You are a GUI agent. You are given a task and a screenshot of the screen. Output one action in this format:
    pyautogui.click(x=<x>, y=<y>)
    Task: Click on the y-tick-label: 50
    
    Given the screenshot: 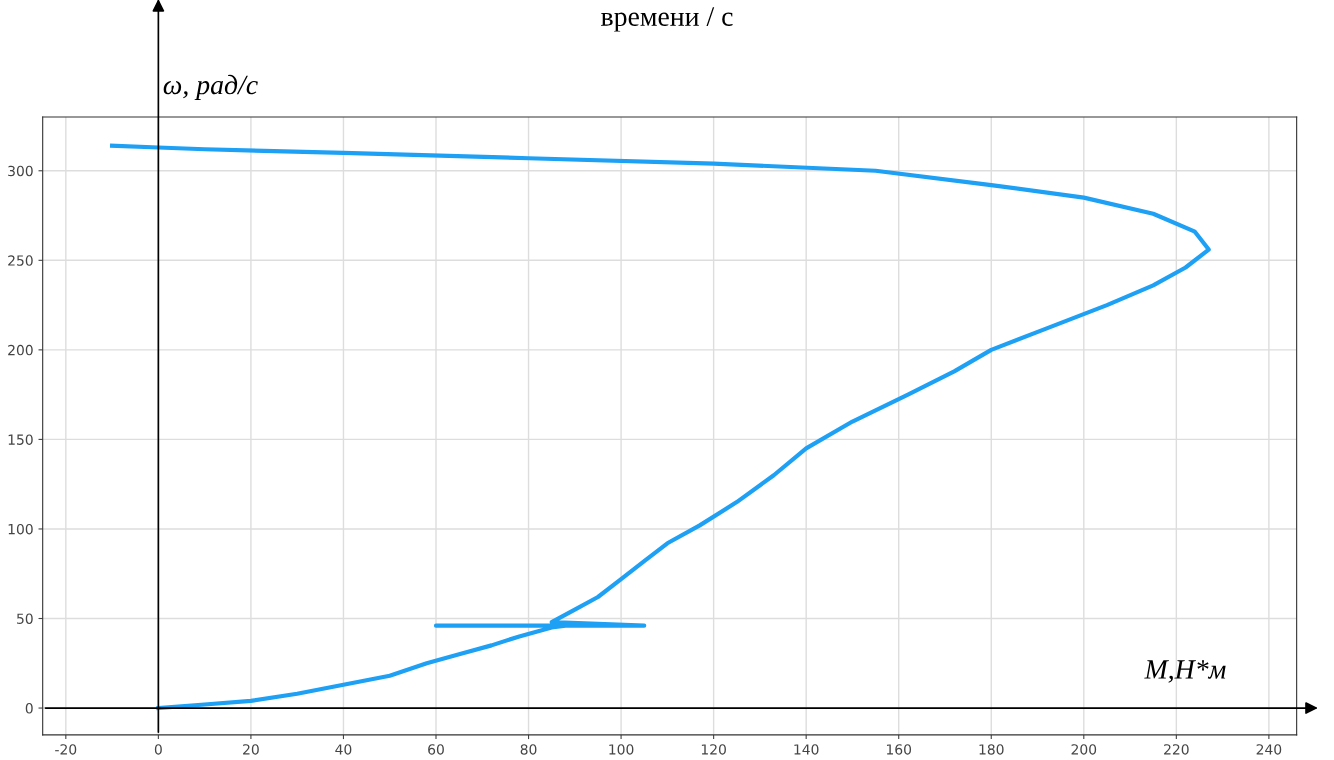 What is the action you would take?
    pyautogui.click(x=25, y=618)
    